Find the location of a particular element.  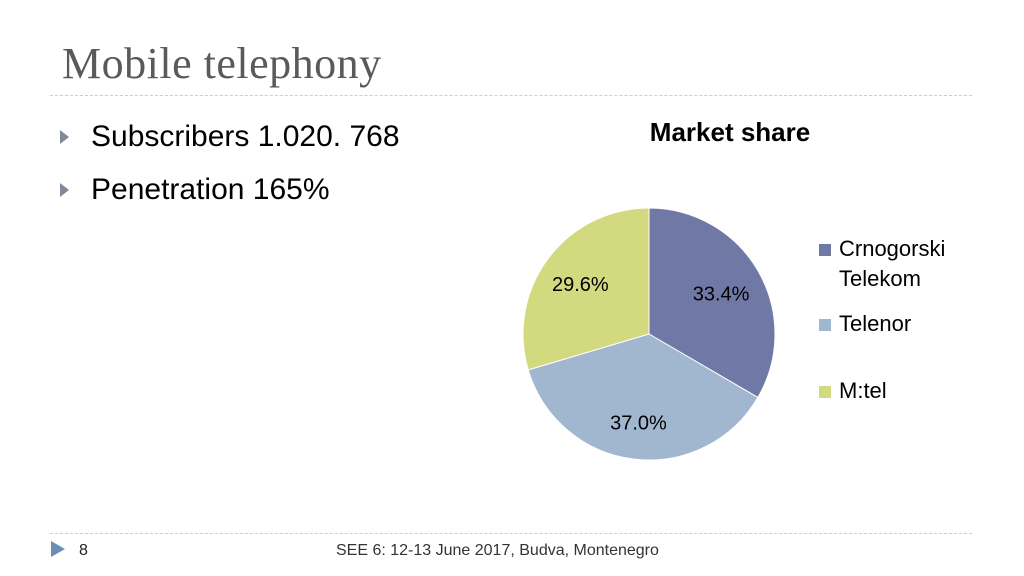

legend-label: Telekom is located at coordinates (880, 278).